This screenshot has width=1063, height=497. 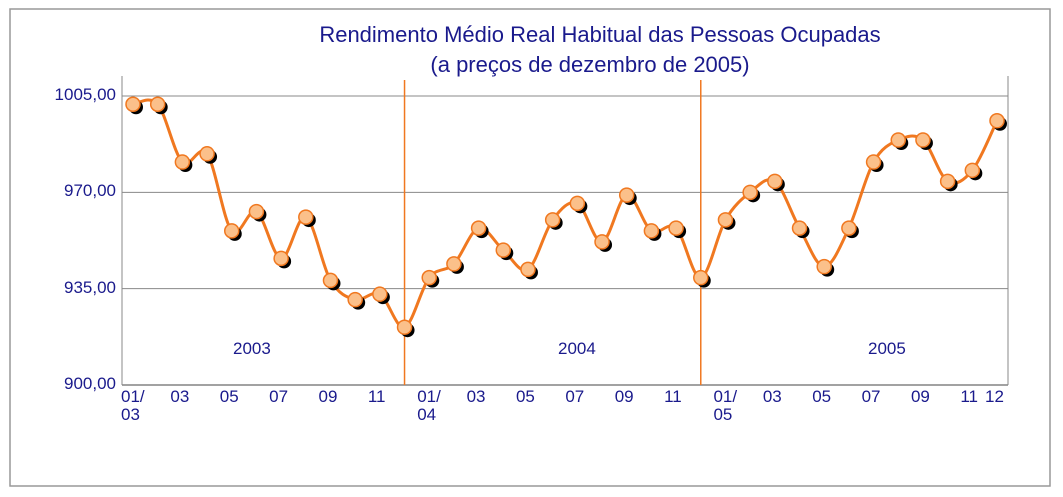 I want to click on y-tick-label: 900,00, so click(x=90, y=383).